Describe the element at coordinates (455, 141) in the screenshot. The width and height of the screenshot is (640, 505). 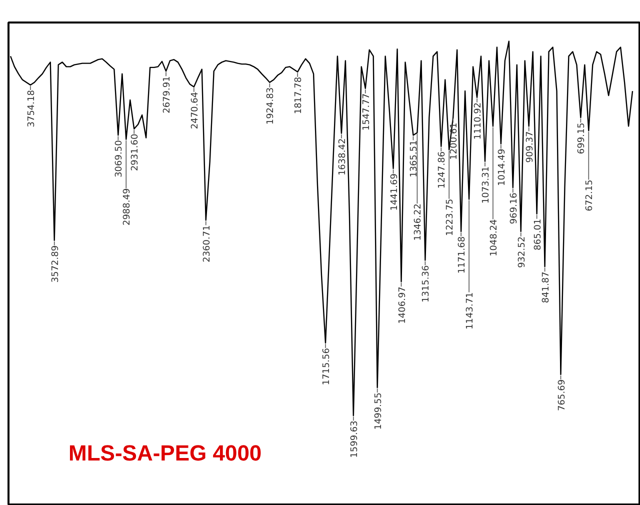
I see `annotation: 1200.61` at that location.